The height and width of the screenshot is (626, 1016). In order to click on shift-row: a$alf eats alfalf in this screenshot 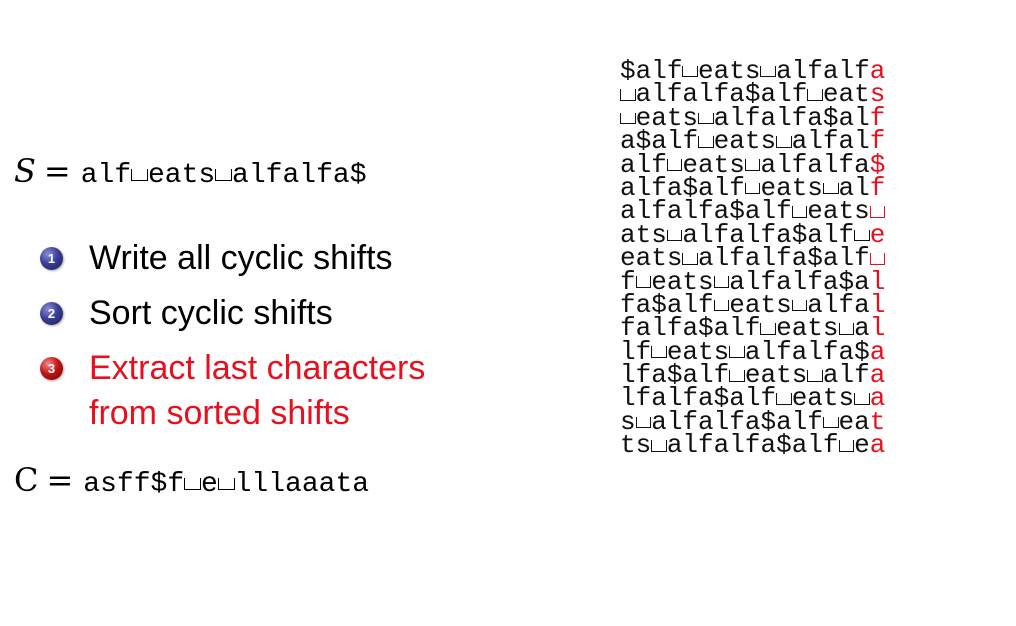, I will do `click(752, 141)`.